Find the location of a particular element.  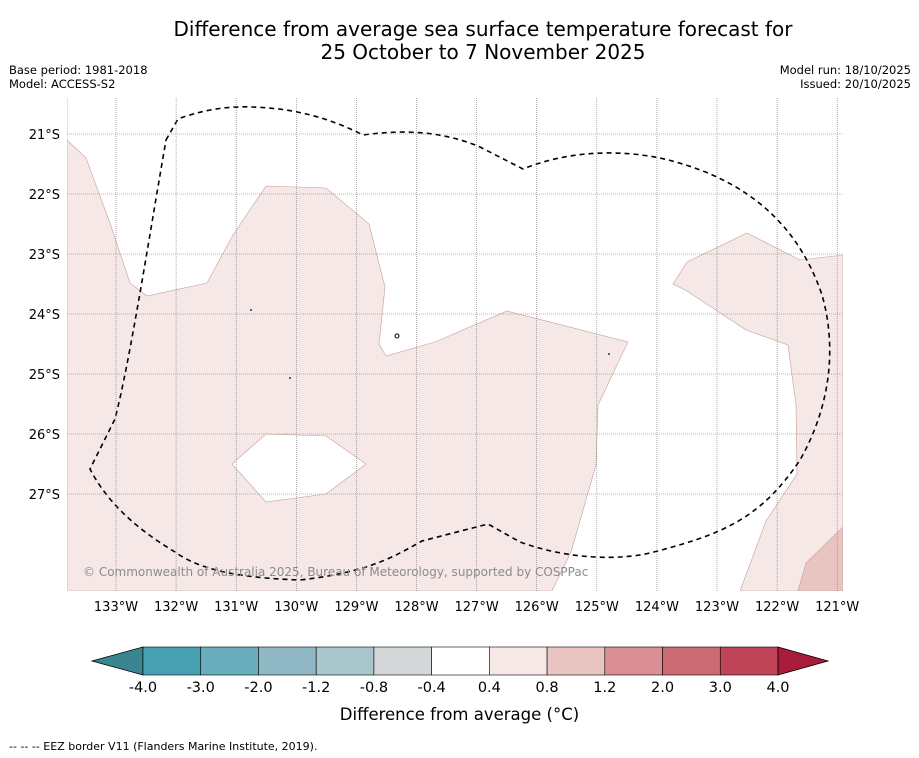

colorbar-label: -1.2 is located at coordinates (316, 688).